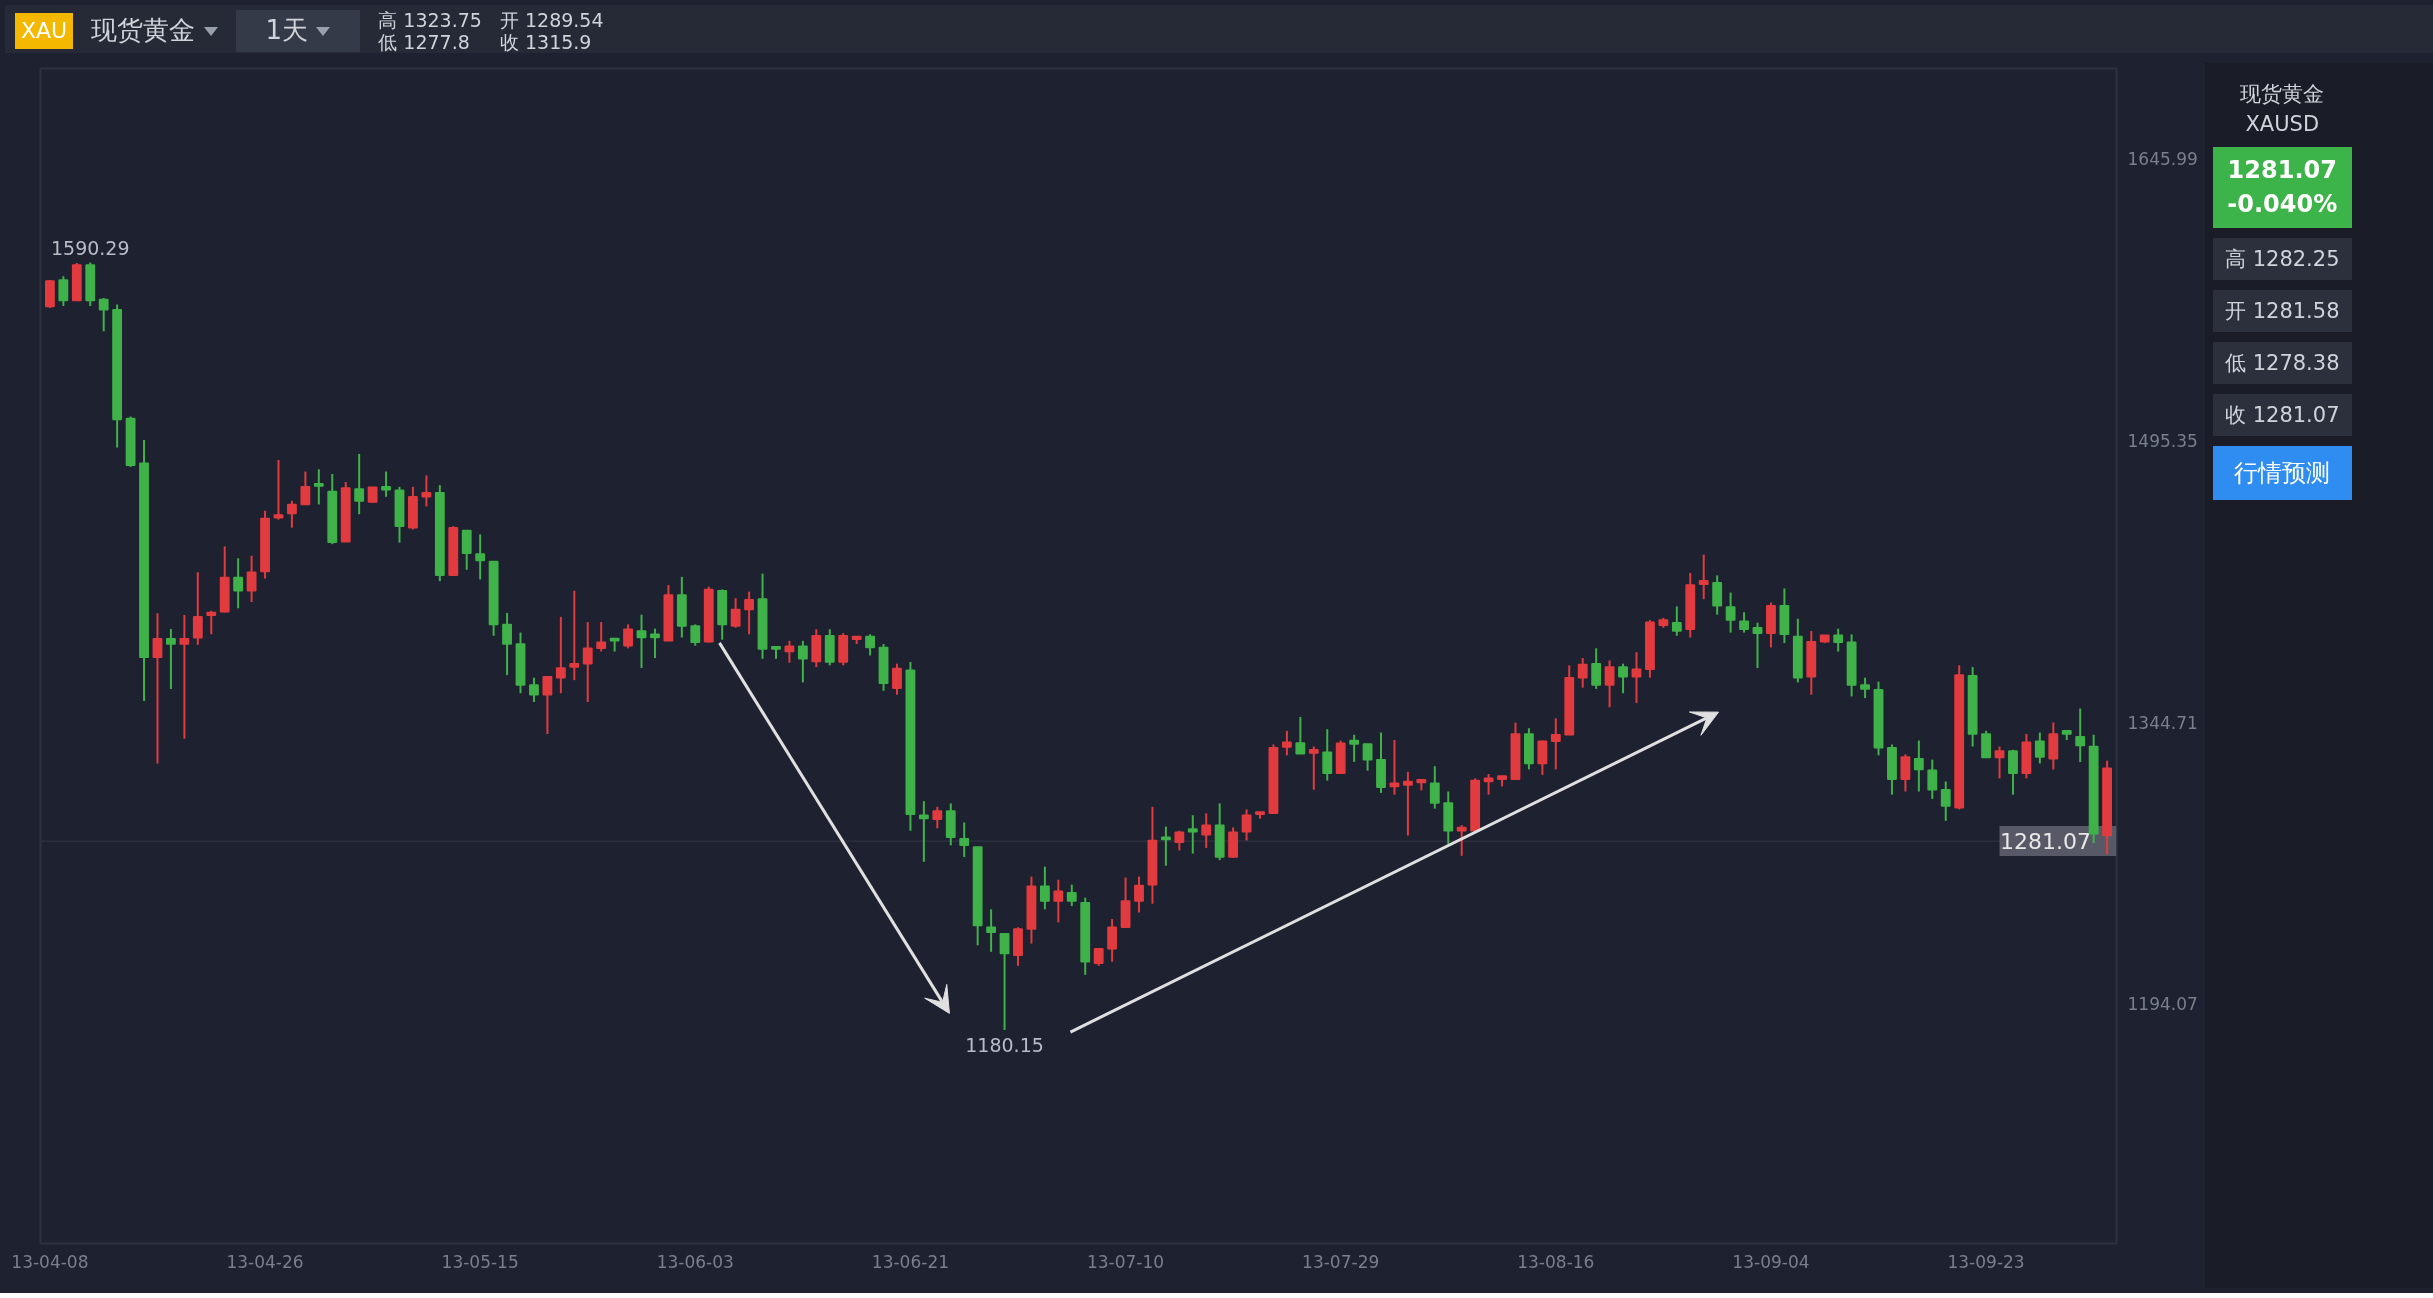 This screenshot has width=2433, height=1298. I want to click on text: -0.040%, so click(2282, 204).